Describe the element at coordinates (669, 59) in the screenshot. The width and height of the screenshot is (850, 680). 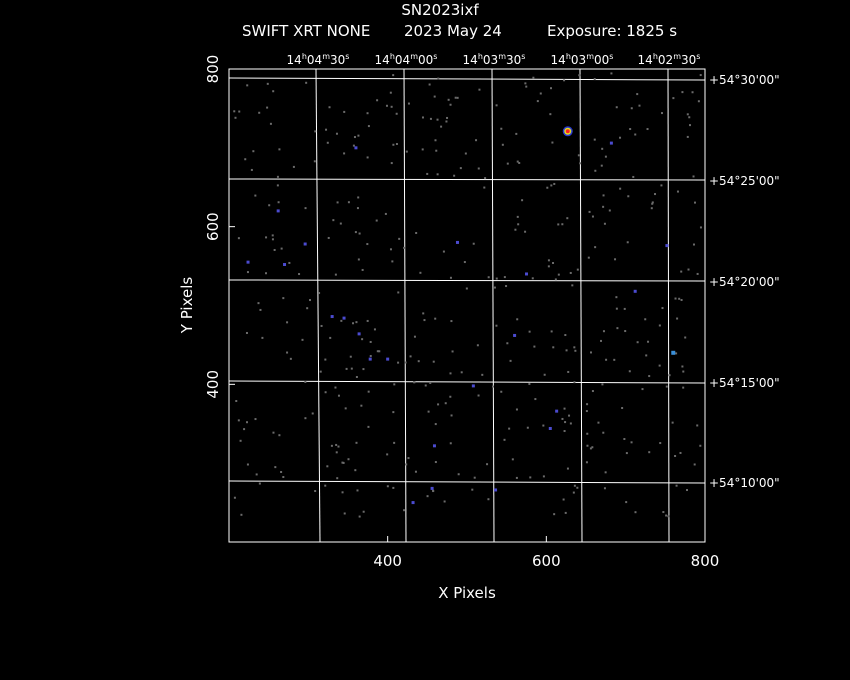
I see `ra-tick-label: 14h02m30s` at that location.